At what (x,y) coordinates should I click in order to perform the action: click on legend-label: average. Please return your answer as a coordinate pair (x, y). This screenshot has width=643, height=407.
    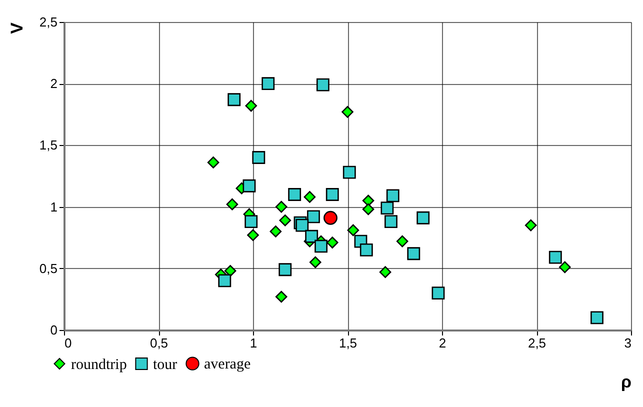
    Looking at the image, I should click on (227, 364).